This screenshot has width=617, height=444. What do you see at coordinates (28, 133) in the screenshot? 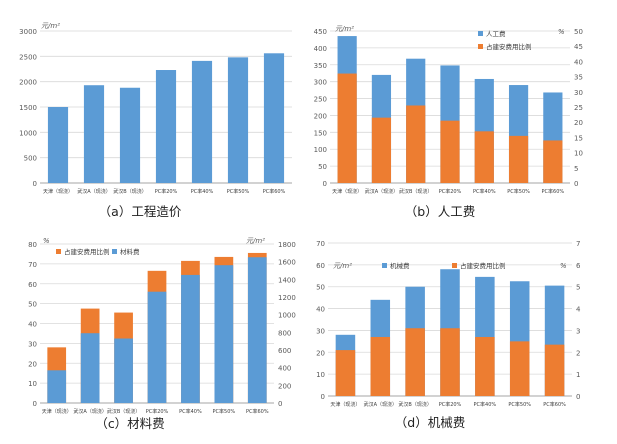
I see `y-tick-label: 1000` at bounding box center [28, 133].